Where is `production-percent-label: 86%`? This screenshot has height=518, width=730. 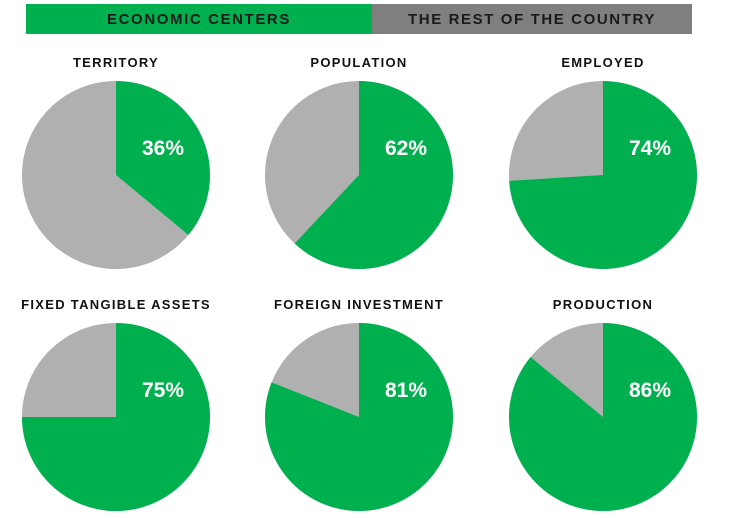
production-percent-label: 86% is located at coordinates (650, 390).